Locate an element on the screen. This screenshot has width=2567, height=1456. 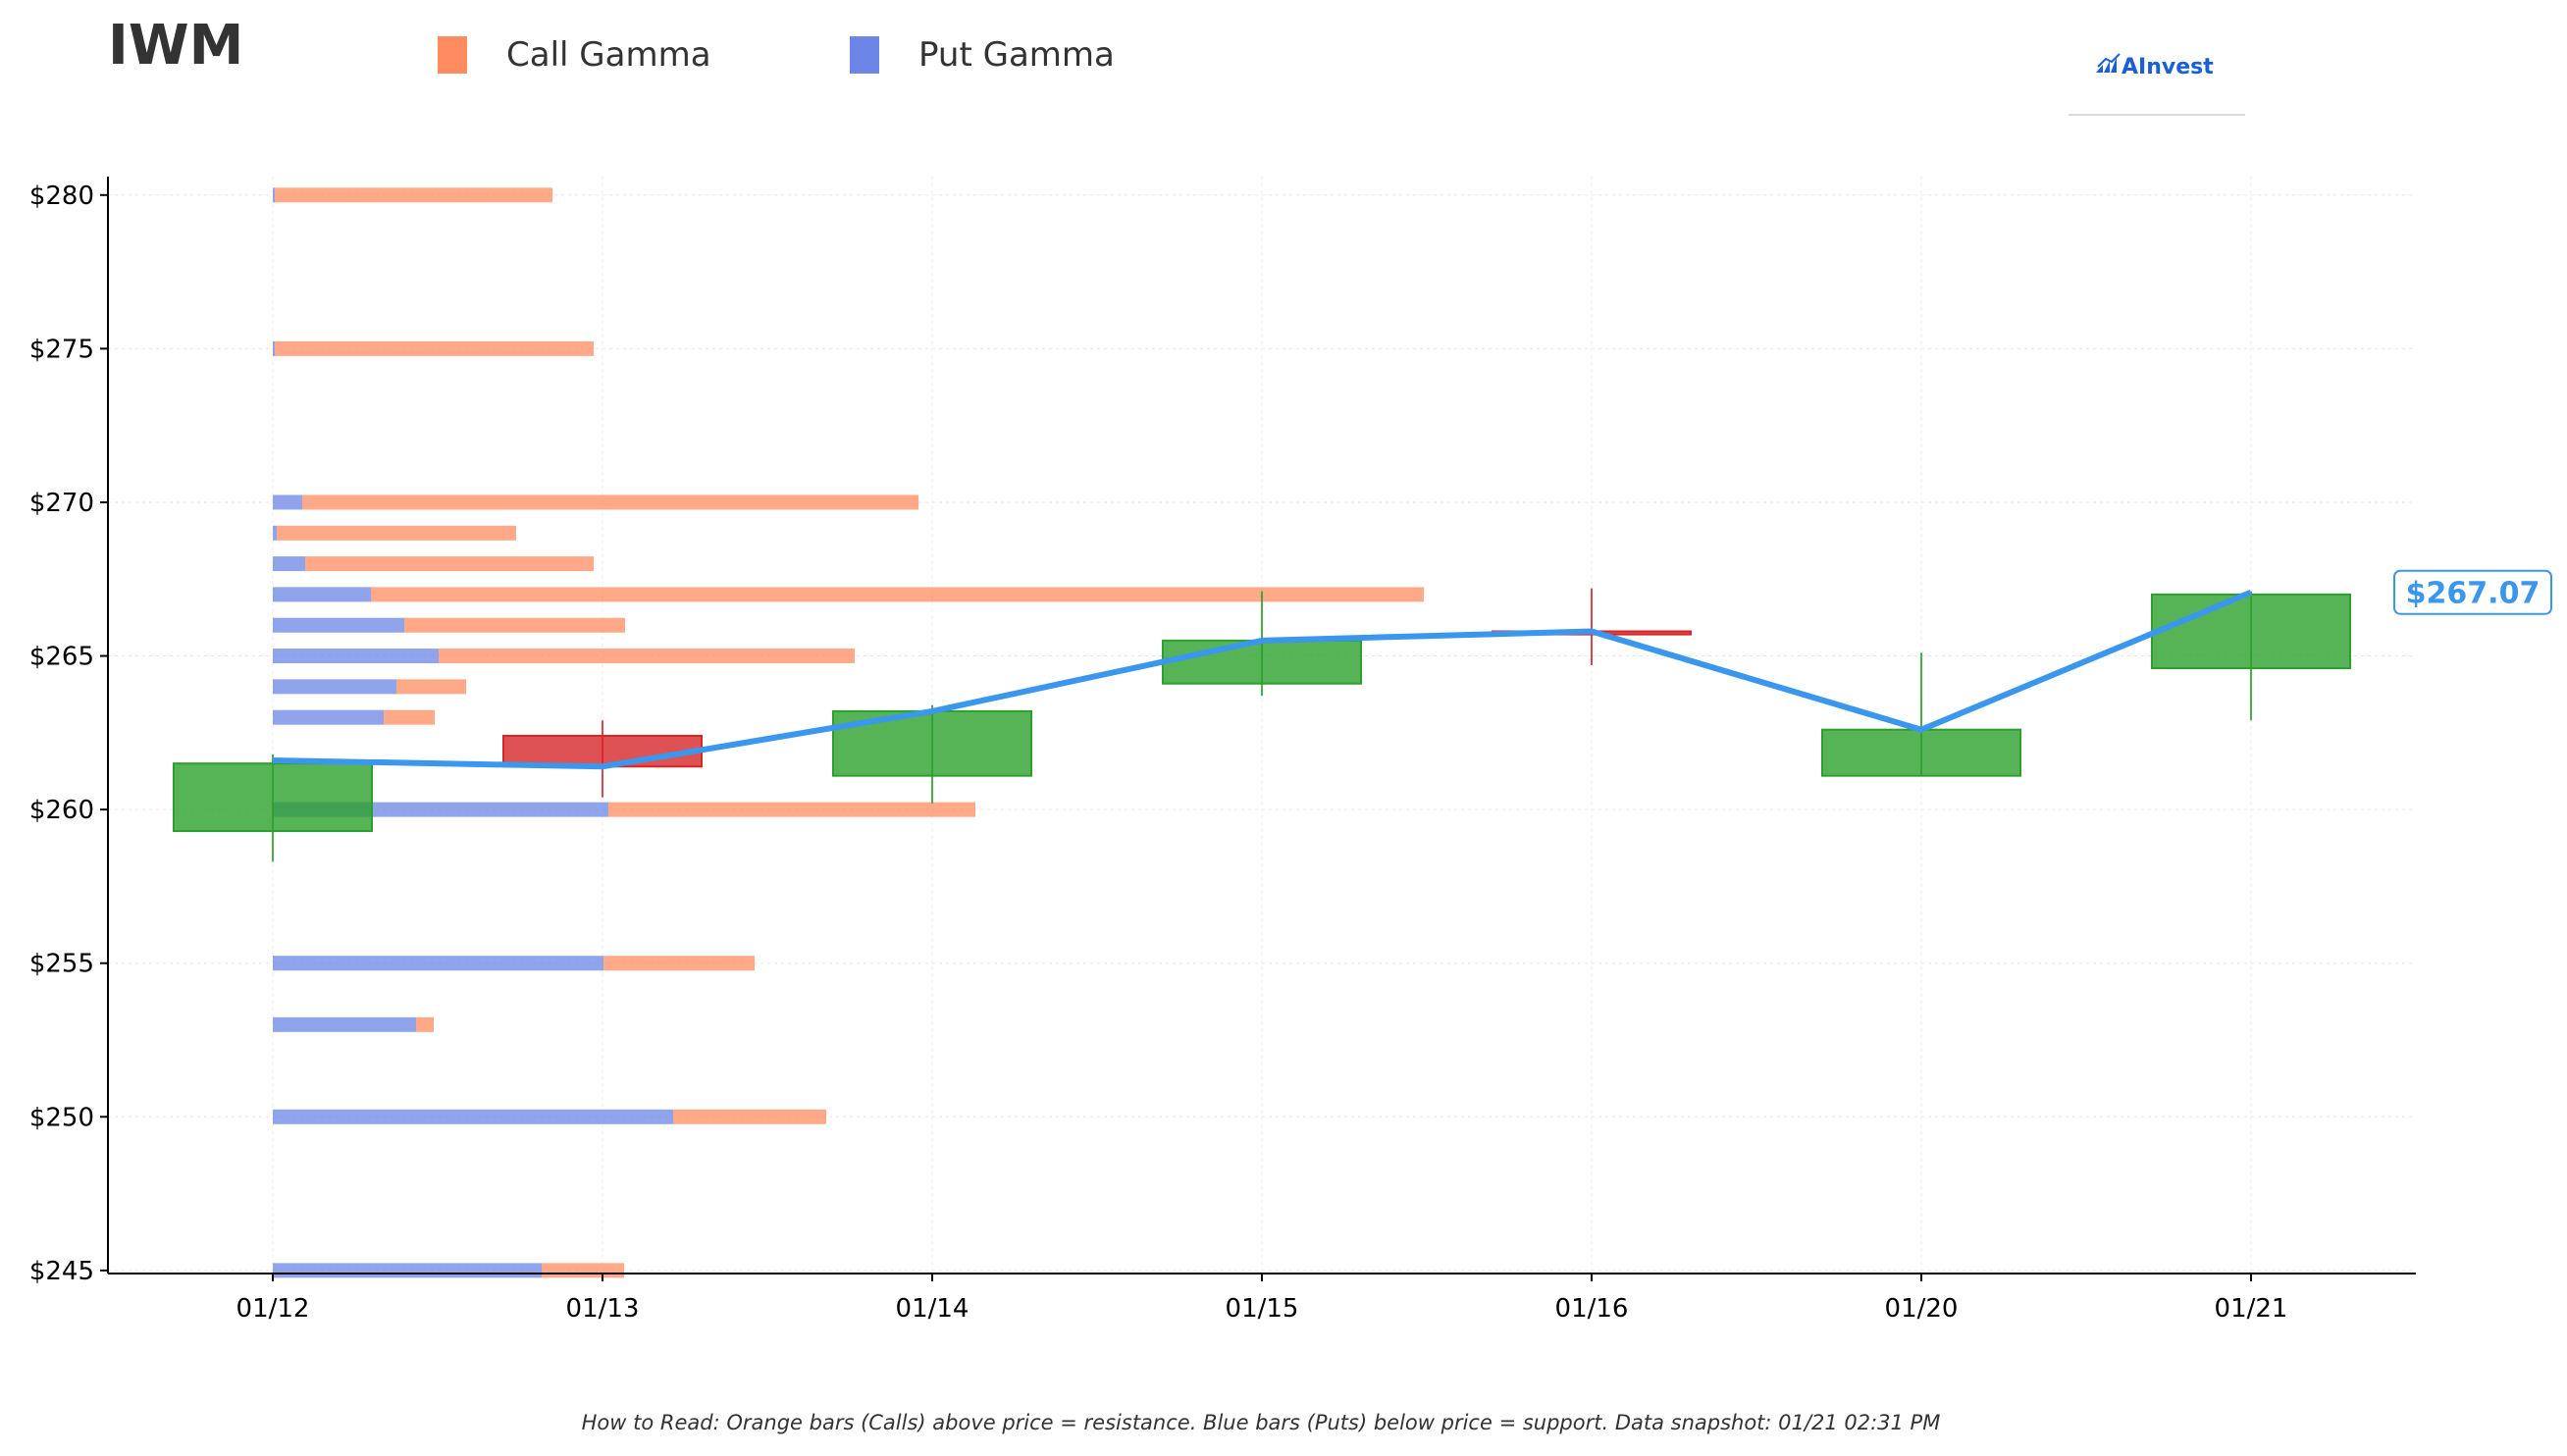
x-tick-label: 01/21 is located at coordinates (2252, 1309).